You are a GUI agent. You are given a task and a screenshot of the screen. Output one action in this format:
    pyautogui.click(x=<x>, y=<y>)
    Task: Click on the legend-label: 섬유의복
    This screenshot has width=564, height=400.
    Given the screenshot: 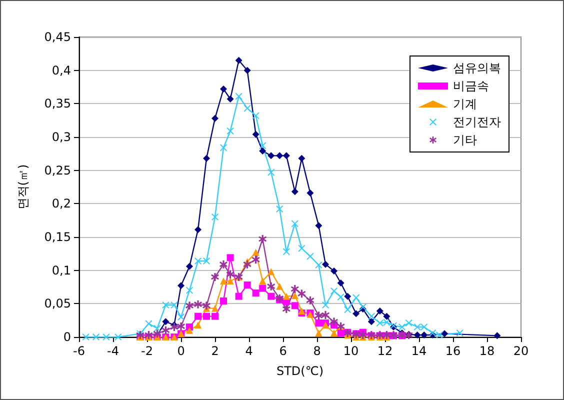 What is the action you would take?
    pyautogui.click(x=477, y=68)
    